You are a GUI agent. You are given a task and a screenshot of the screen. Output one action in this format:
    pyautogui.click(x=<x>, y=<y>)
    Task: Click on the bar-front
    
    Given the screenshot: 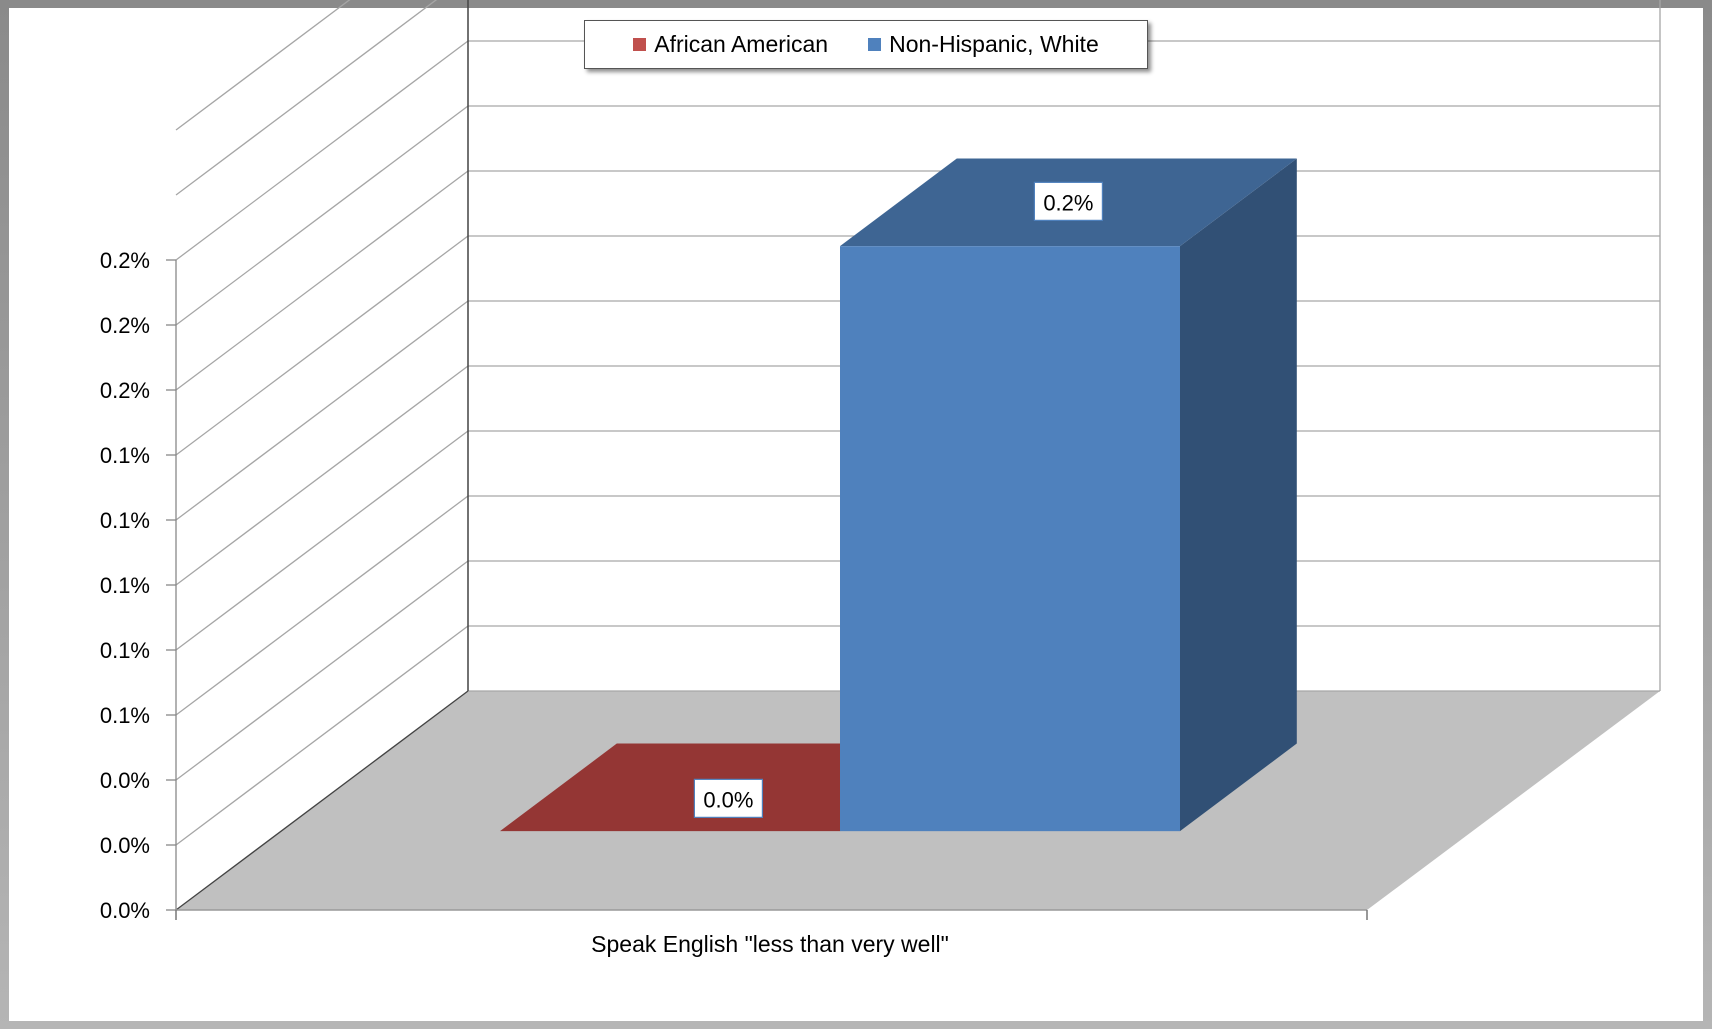 What is the action you would take?
    pyautogui.click(x=1010, y=539)
    